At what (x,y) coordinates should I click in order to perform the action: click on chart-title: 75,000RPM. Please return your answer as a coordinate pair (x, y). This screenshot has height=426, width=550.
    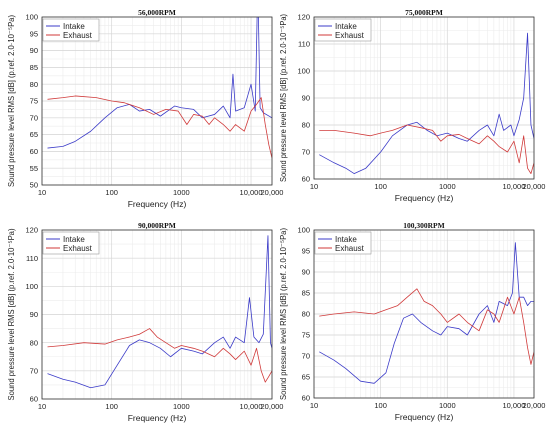
    Looking at the image, I should click on (424, 12).